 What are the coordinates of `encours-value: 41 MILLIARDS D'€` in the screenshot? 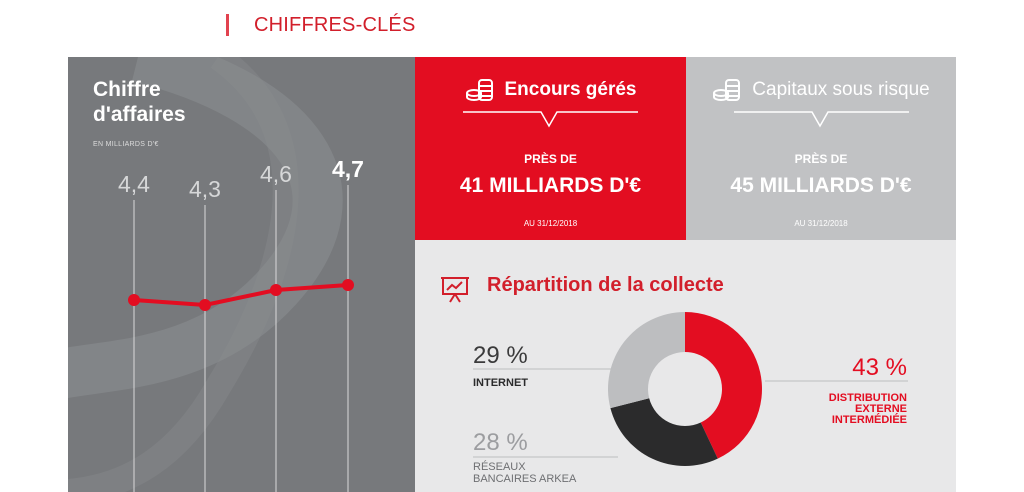 It's located at (550, 185).